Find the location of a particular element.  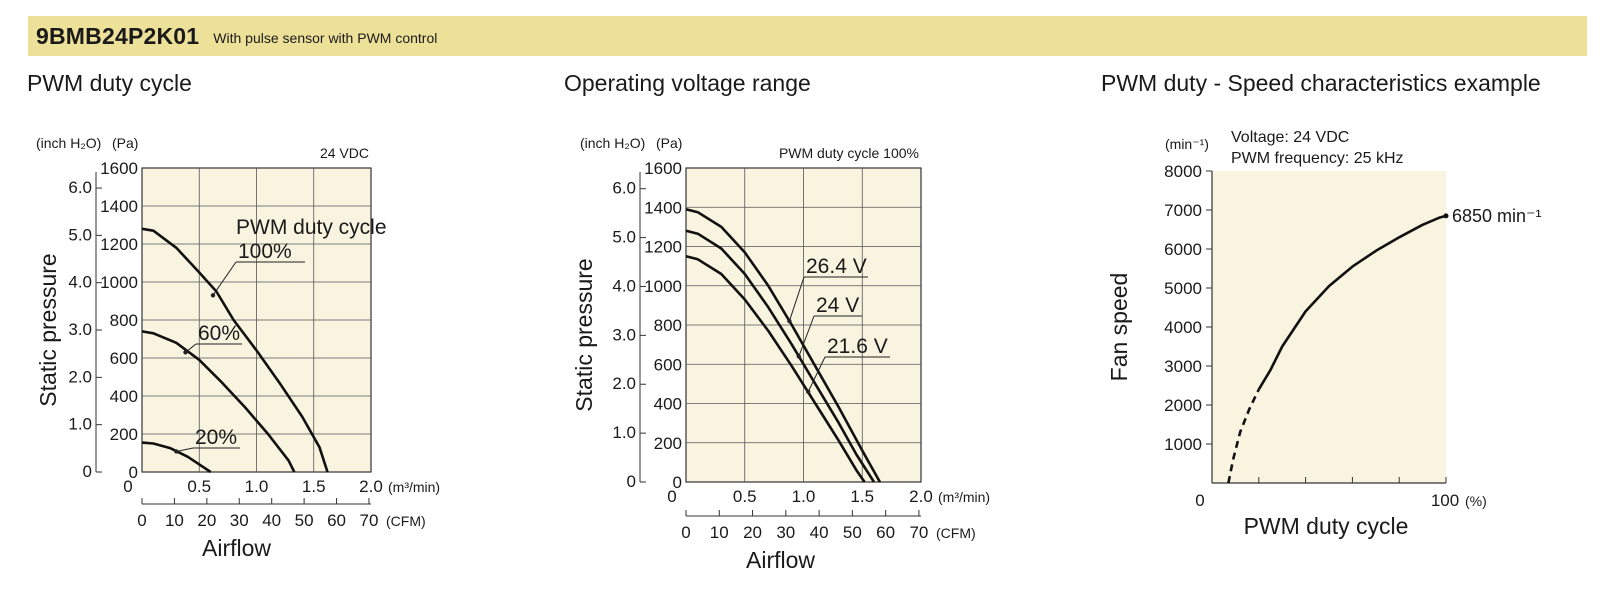

chart3-y-tick-label: 4000 is located at coordinates (1183, 327).